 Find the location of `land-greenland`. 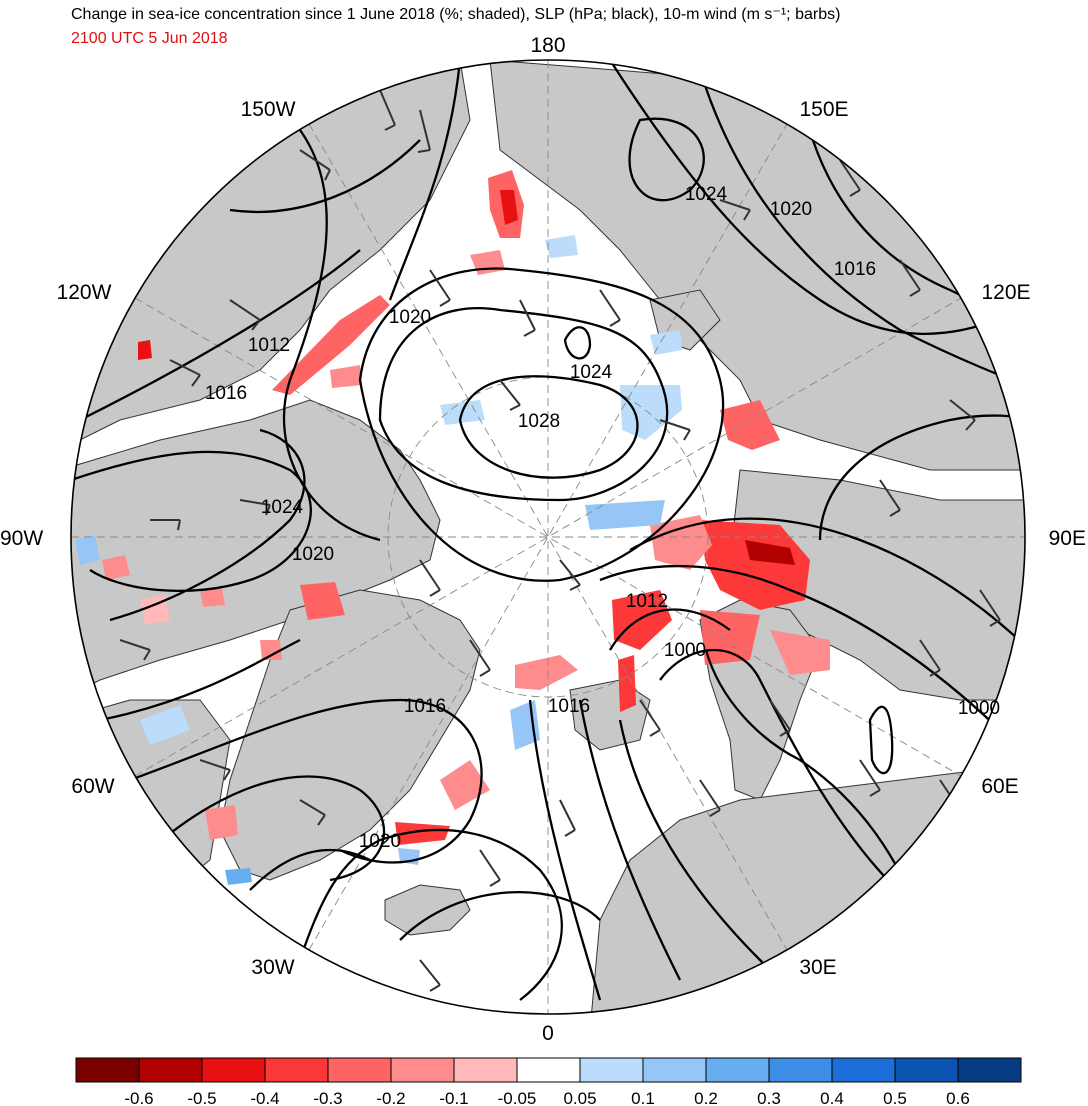

land-greenland is located at coordinates (350, 735).